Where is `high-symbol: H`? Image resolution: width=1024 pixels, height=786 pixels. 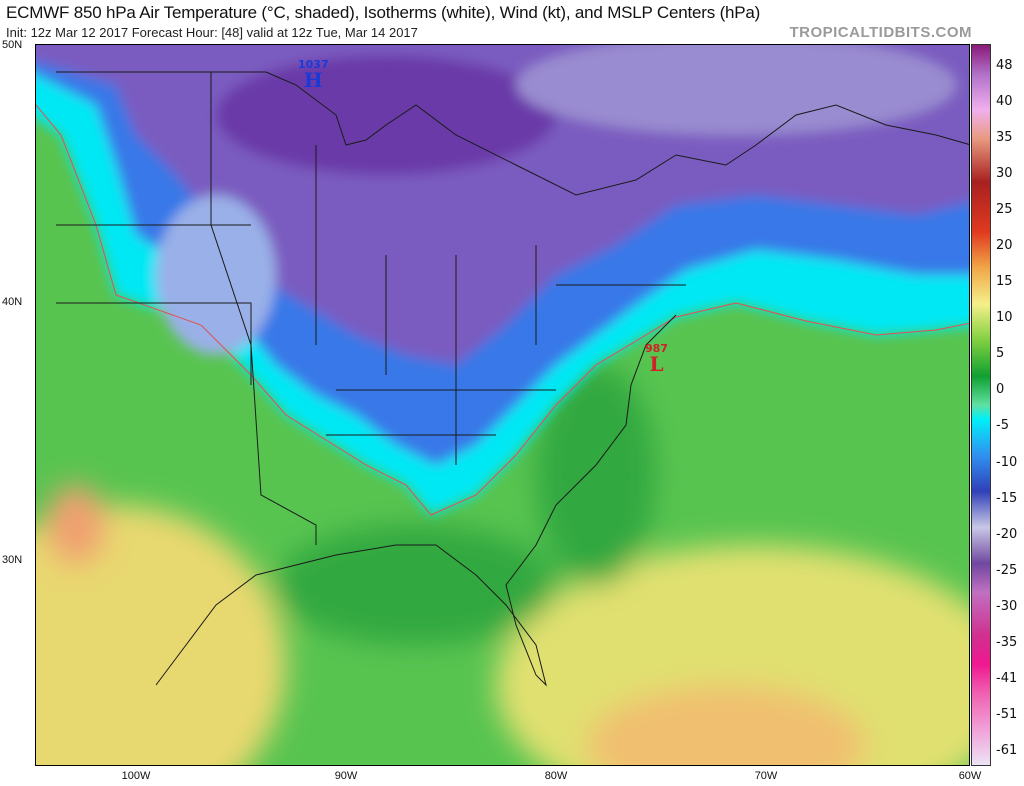 high-symbol: H is located at coordinates (313, 80).